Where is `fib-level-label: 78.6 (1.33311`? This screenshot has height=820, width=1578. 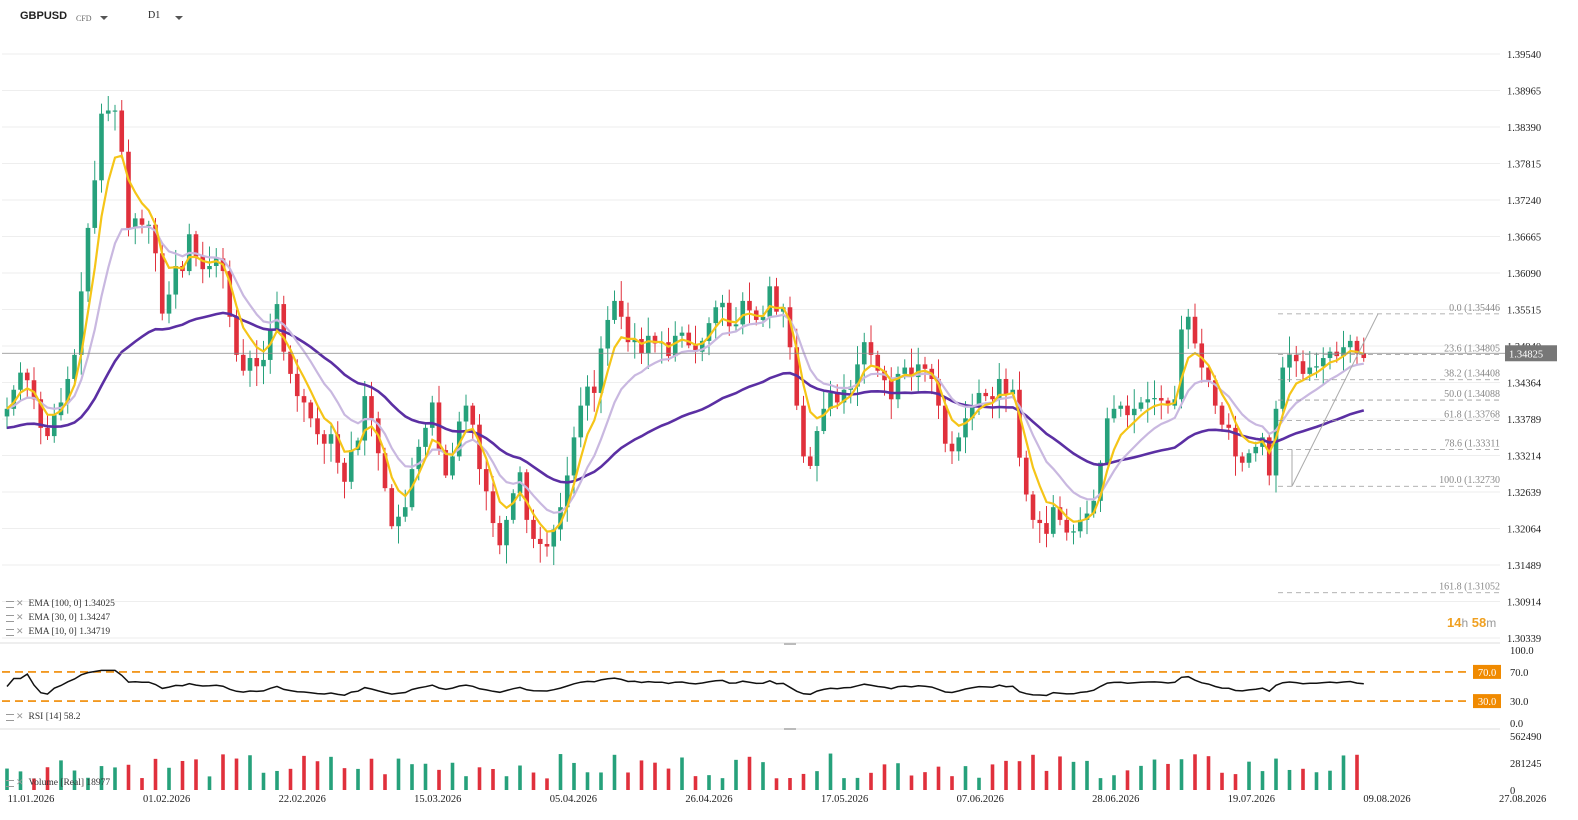
fib-level-label: 78.6 (1.33311 is located at coordinates (1472, 443).